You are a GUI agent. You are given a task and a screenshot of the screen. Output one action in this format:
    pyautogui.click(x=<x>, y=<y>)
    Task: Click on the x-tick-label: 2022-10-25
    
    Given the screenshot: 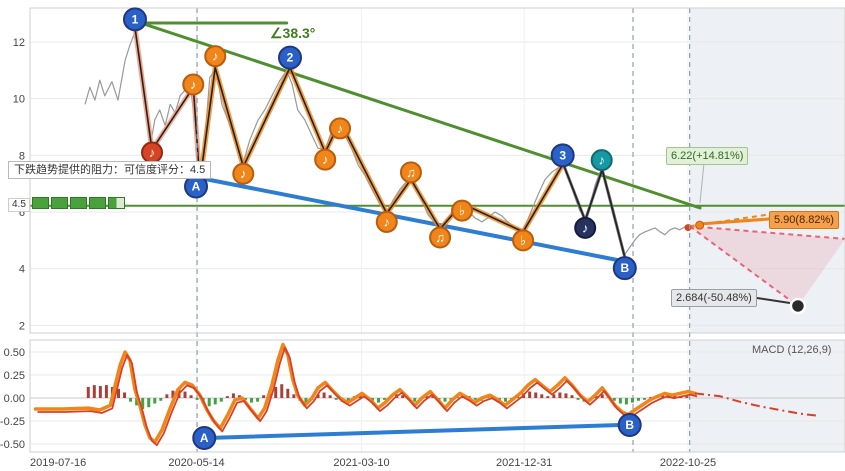 What is the action you would take?
    pyautogui.click(x=688, y=463)
    